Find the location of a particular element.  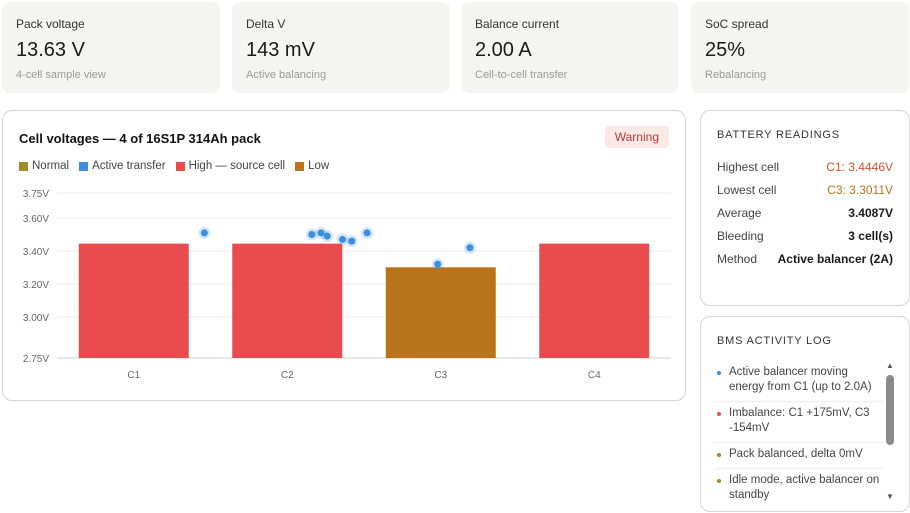

reading-row-average: Average 3.4087V is located at coordinates (805, 212).